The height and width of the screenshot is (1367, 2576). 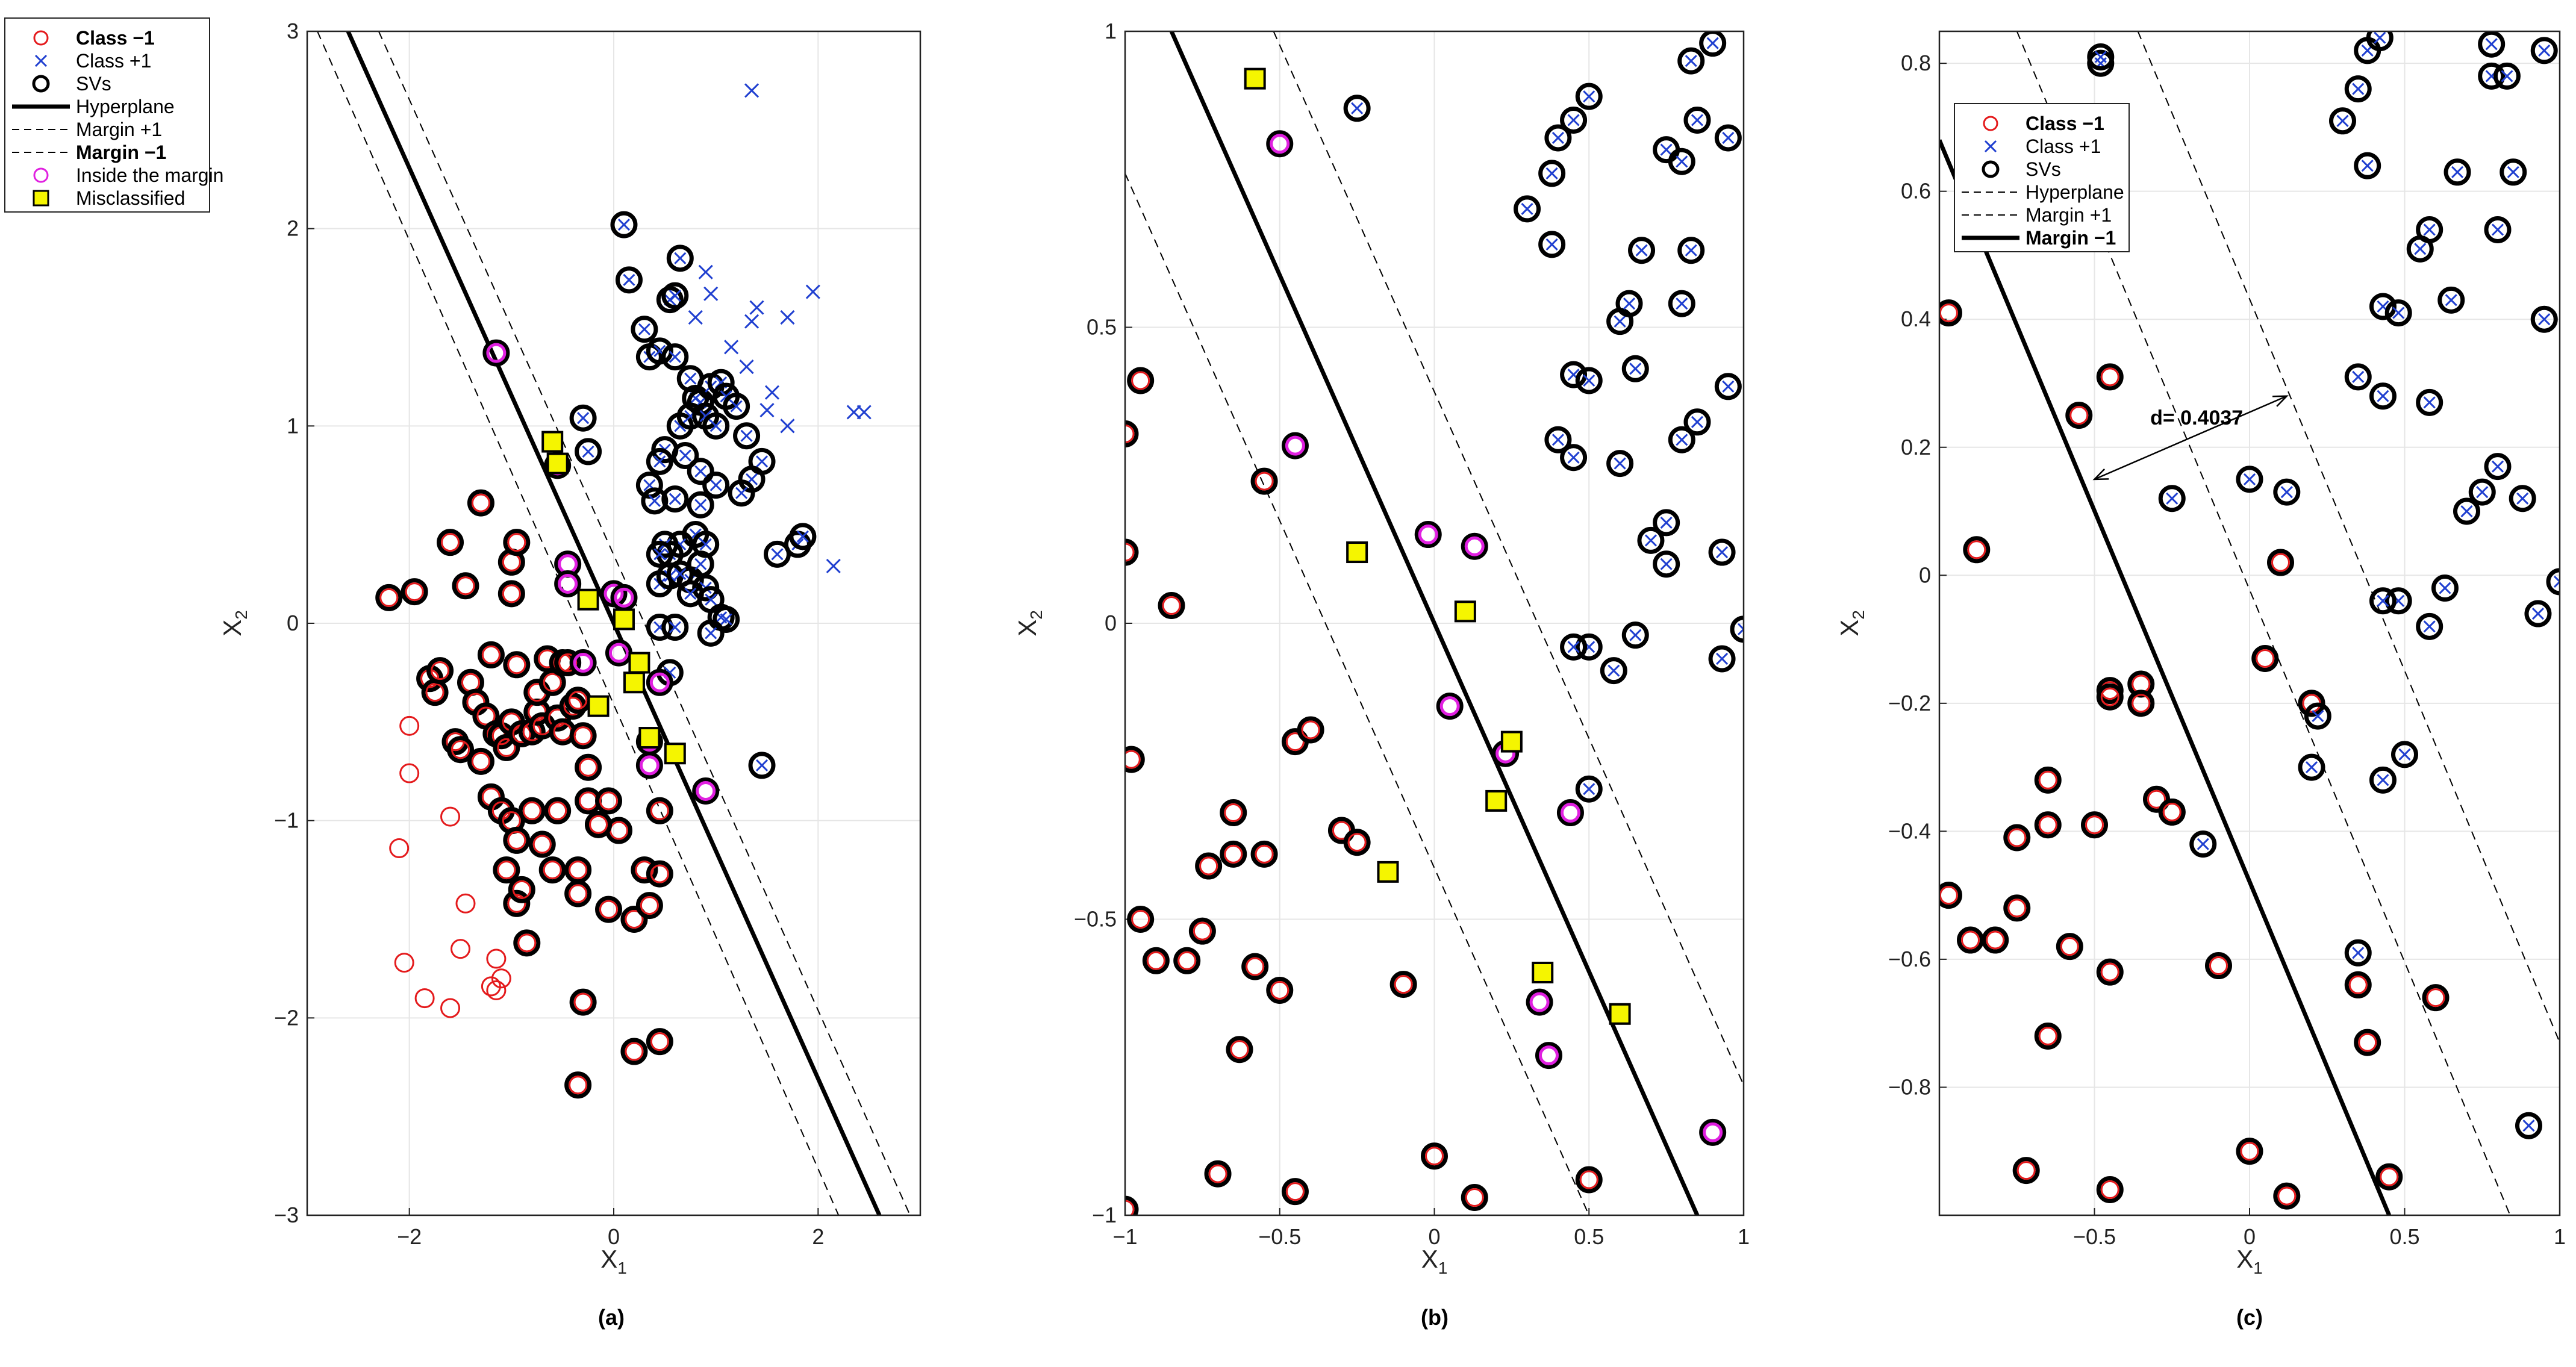 I want to click on panel-caption: (b), so click(x=1435, y=1317).